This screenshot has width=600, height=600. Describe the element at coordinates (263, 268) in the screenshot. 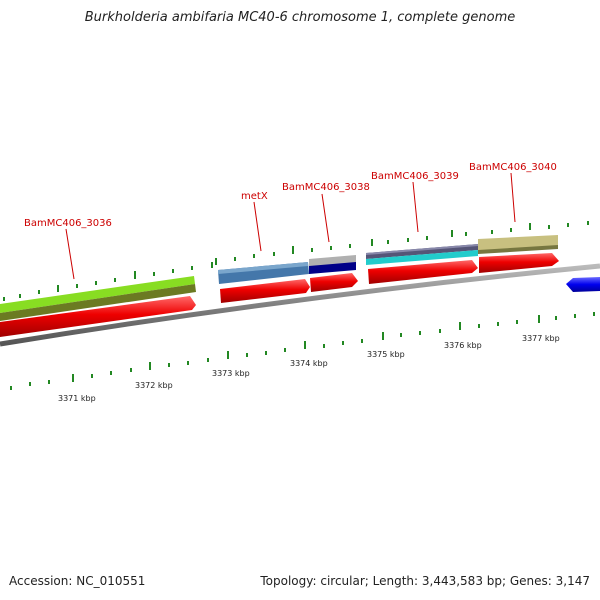

I see `cog-band-metx-light` at that location.